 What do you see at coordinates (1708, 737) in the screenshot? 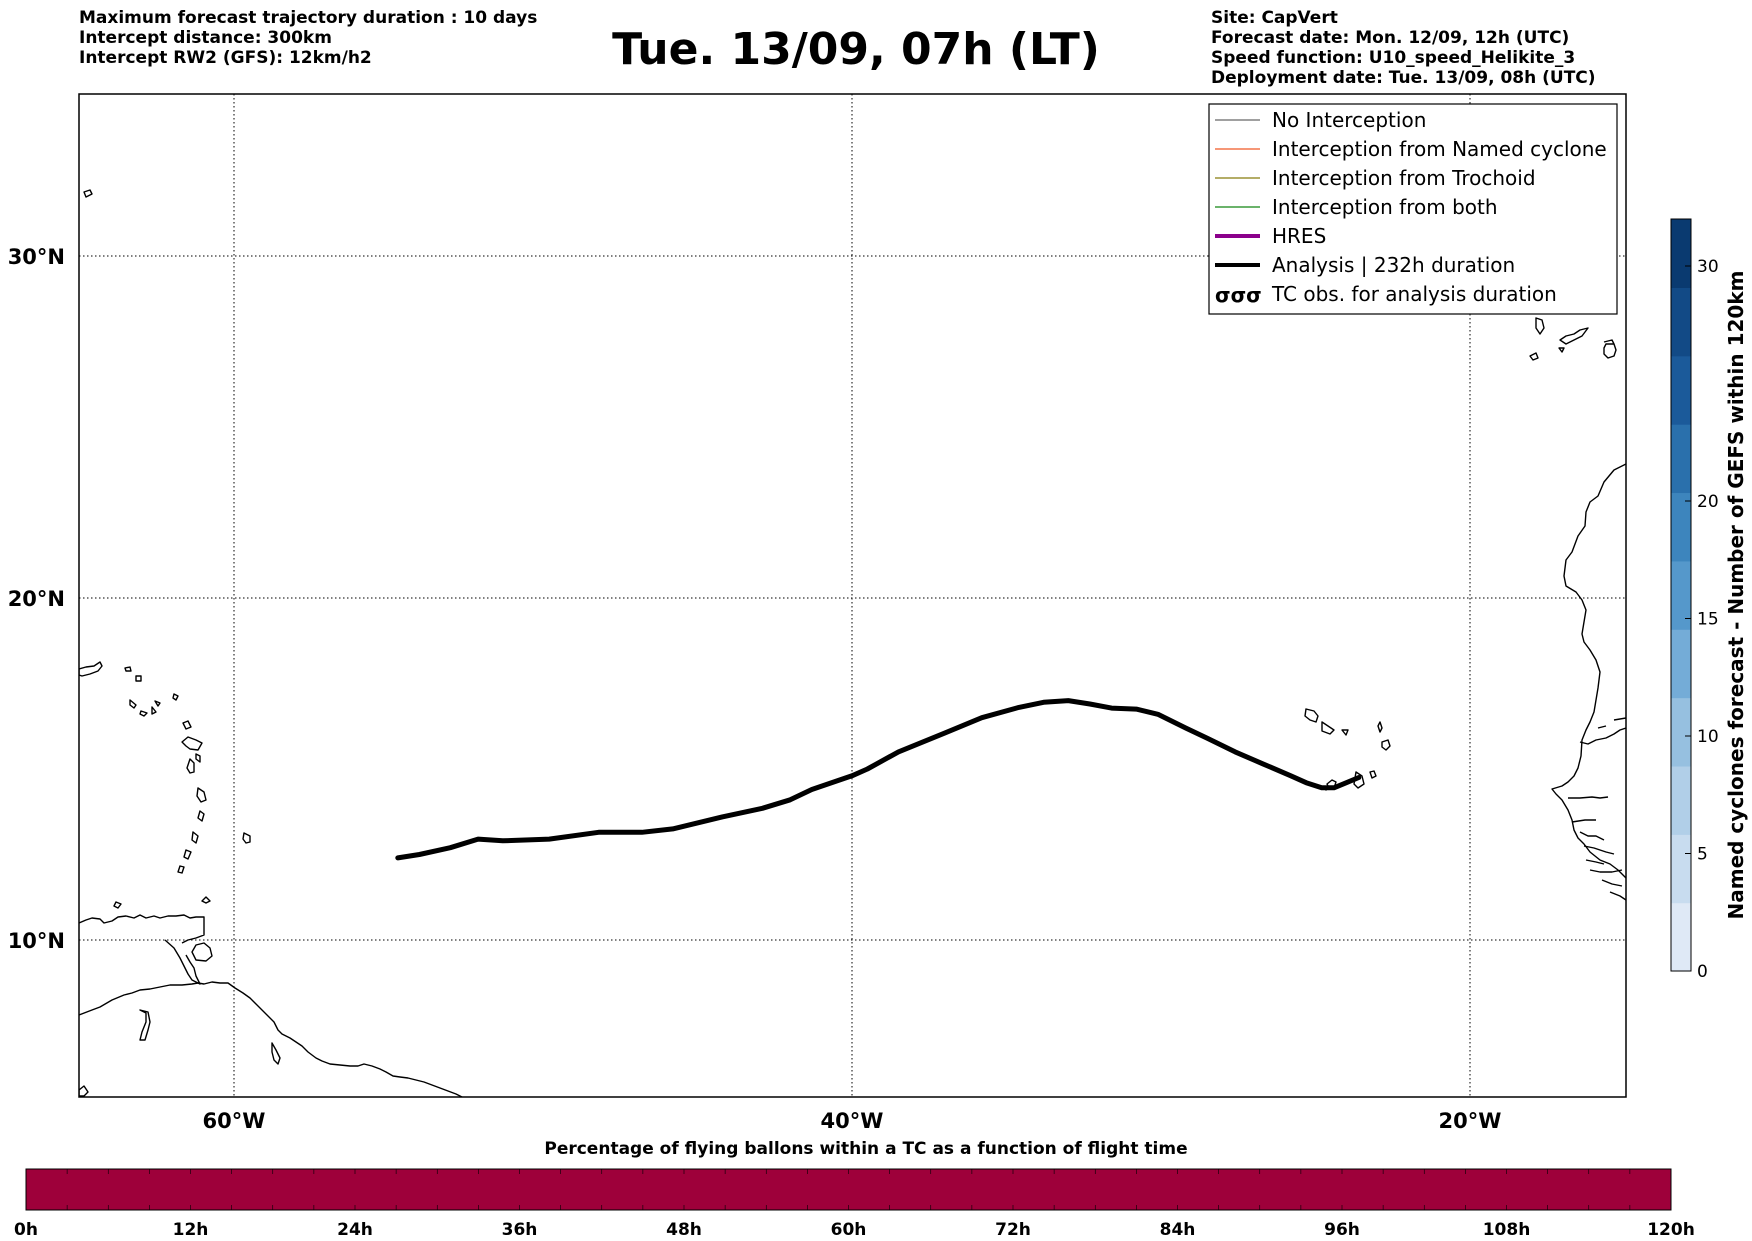
I see `colorbar-tick-label: 10` at bounding box center [1708, 737].